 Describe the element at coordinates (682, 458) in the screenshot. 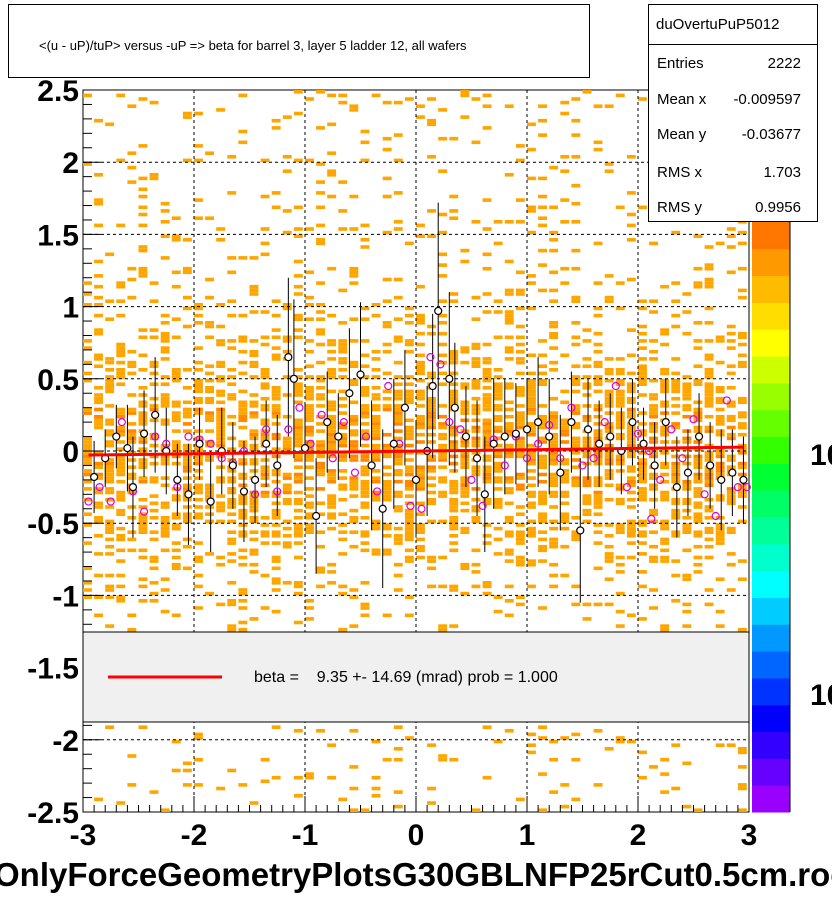

I see `alt-point` at that location.